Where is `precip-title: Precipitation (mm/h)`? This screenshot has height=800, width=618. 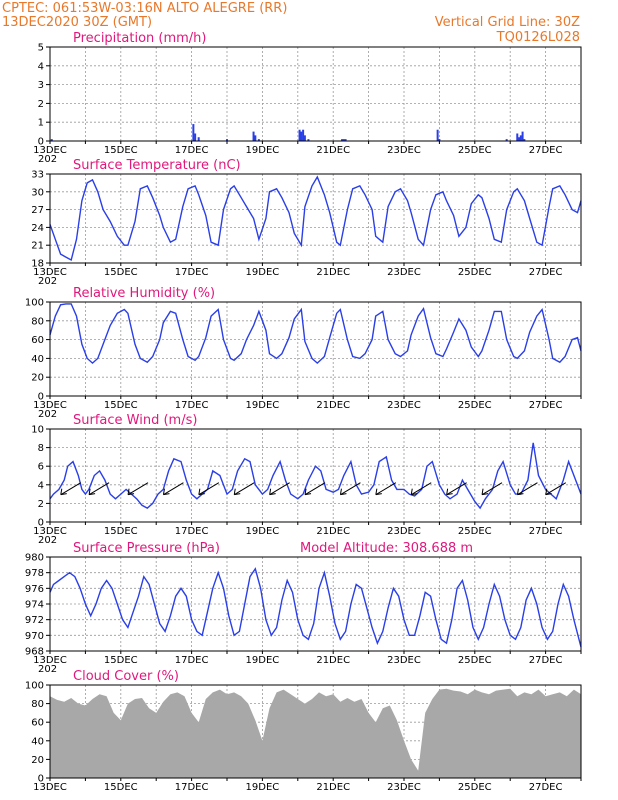
precip-title: Precipitation (mm/h) is located at coordinates (139, 38).